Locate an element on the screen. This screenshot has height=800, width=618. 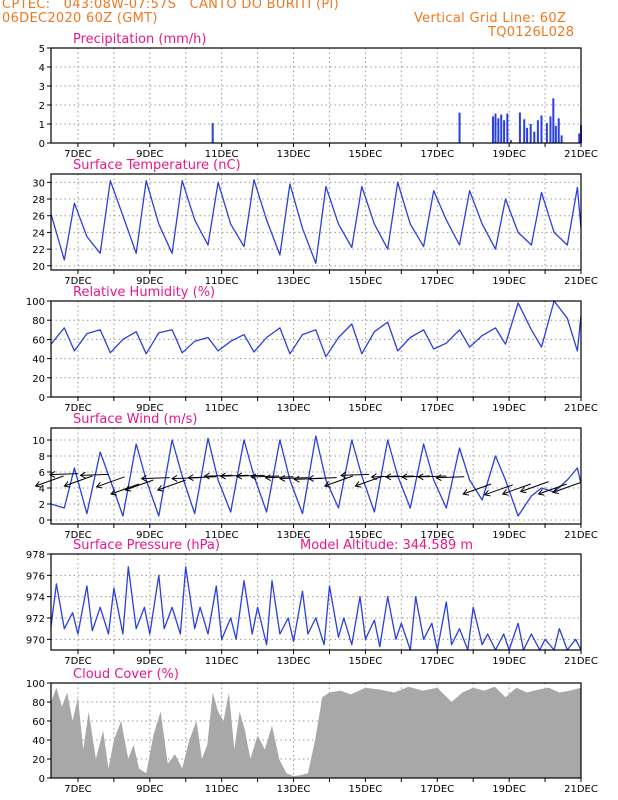
y-tick-label: 2 is located at coordinates (42, 505).